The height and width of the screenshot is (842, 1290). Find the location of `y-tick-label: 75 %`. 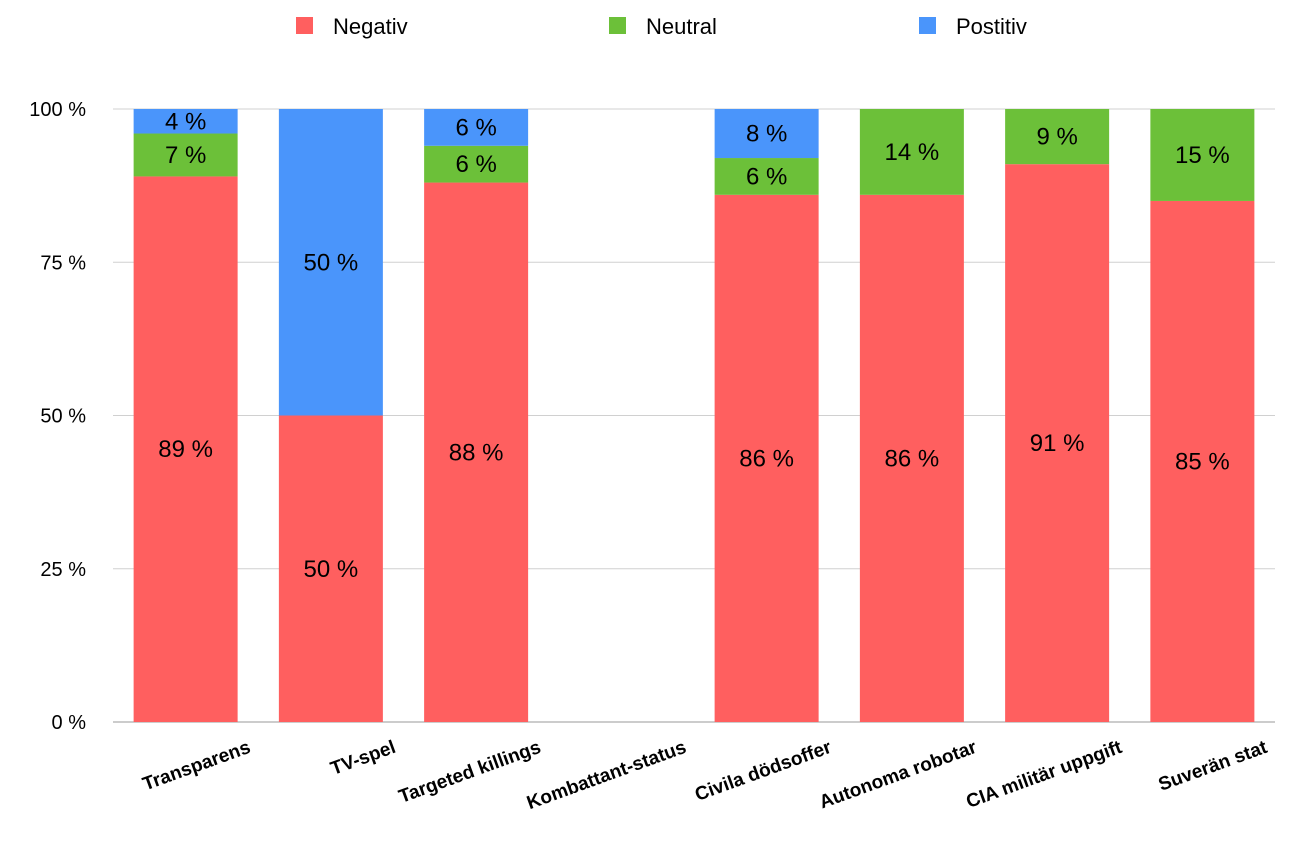

y-tick-label: 75 % is located at coordinates (63, 263).